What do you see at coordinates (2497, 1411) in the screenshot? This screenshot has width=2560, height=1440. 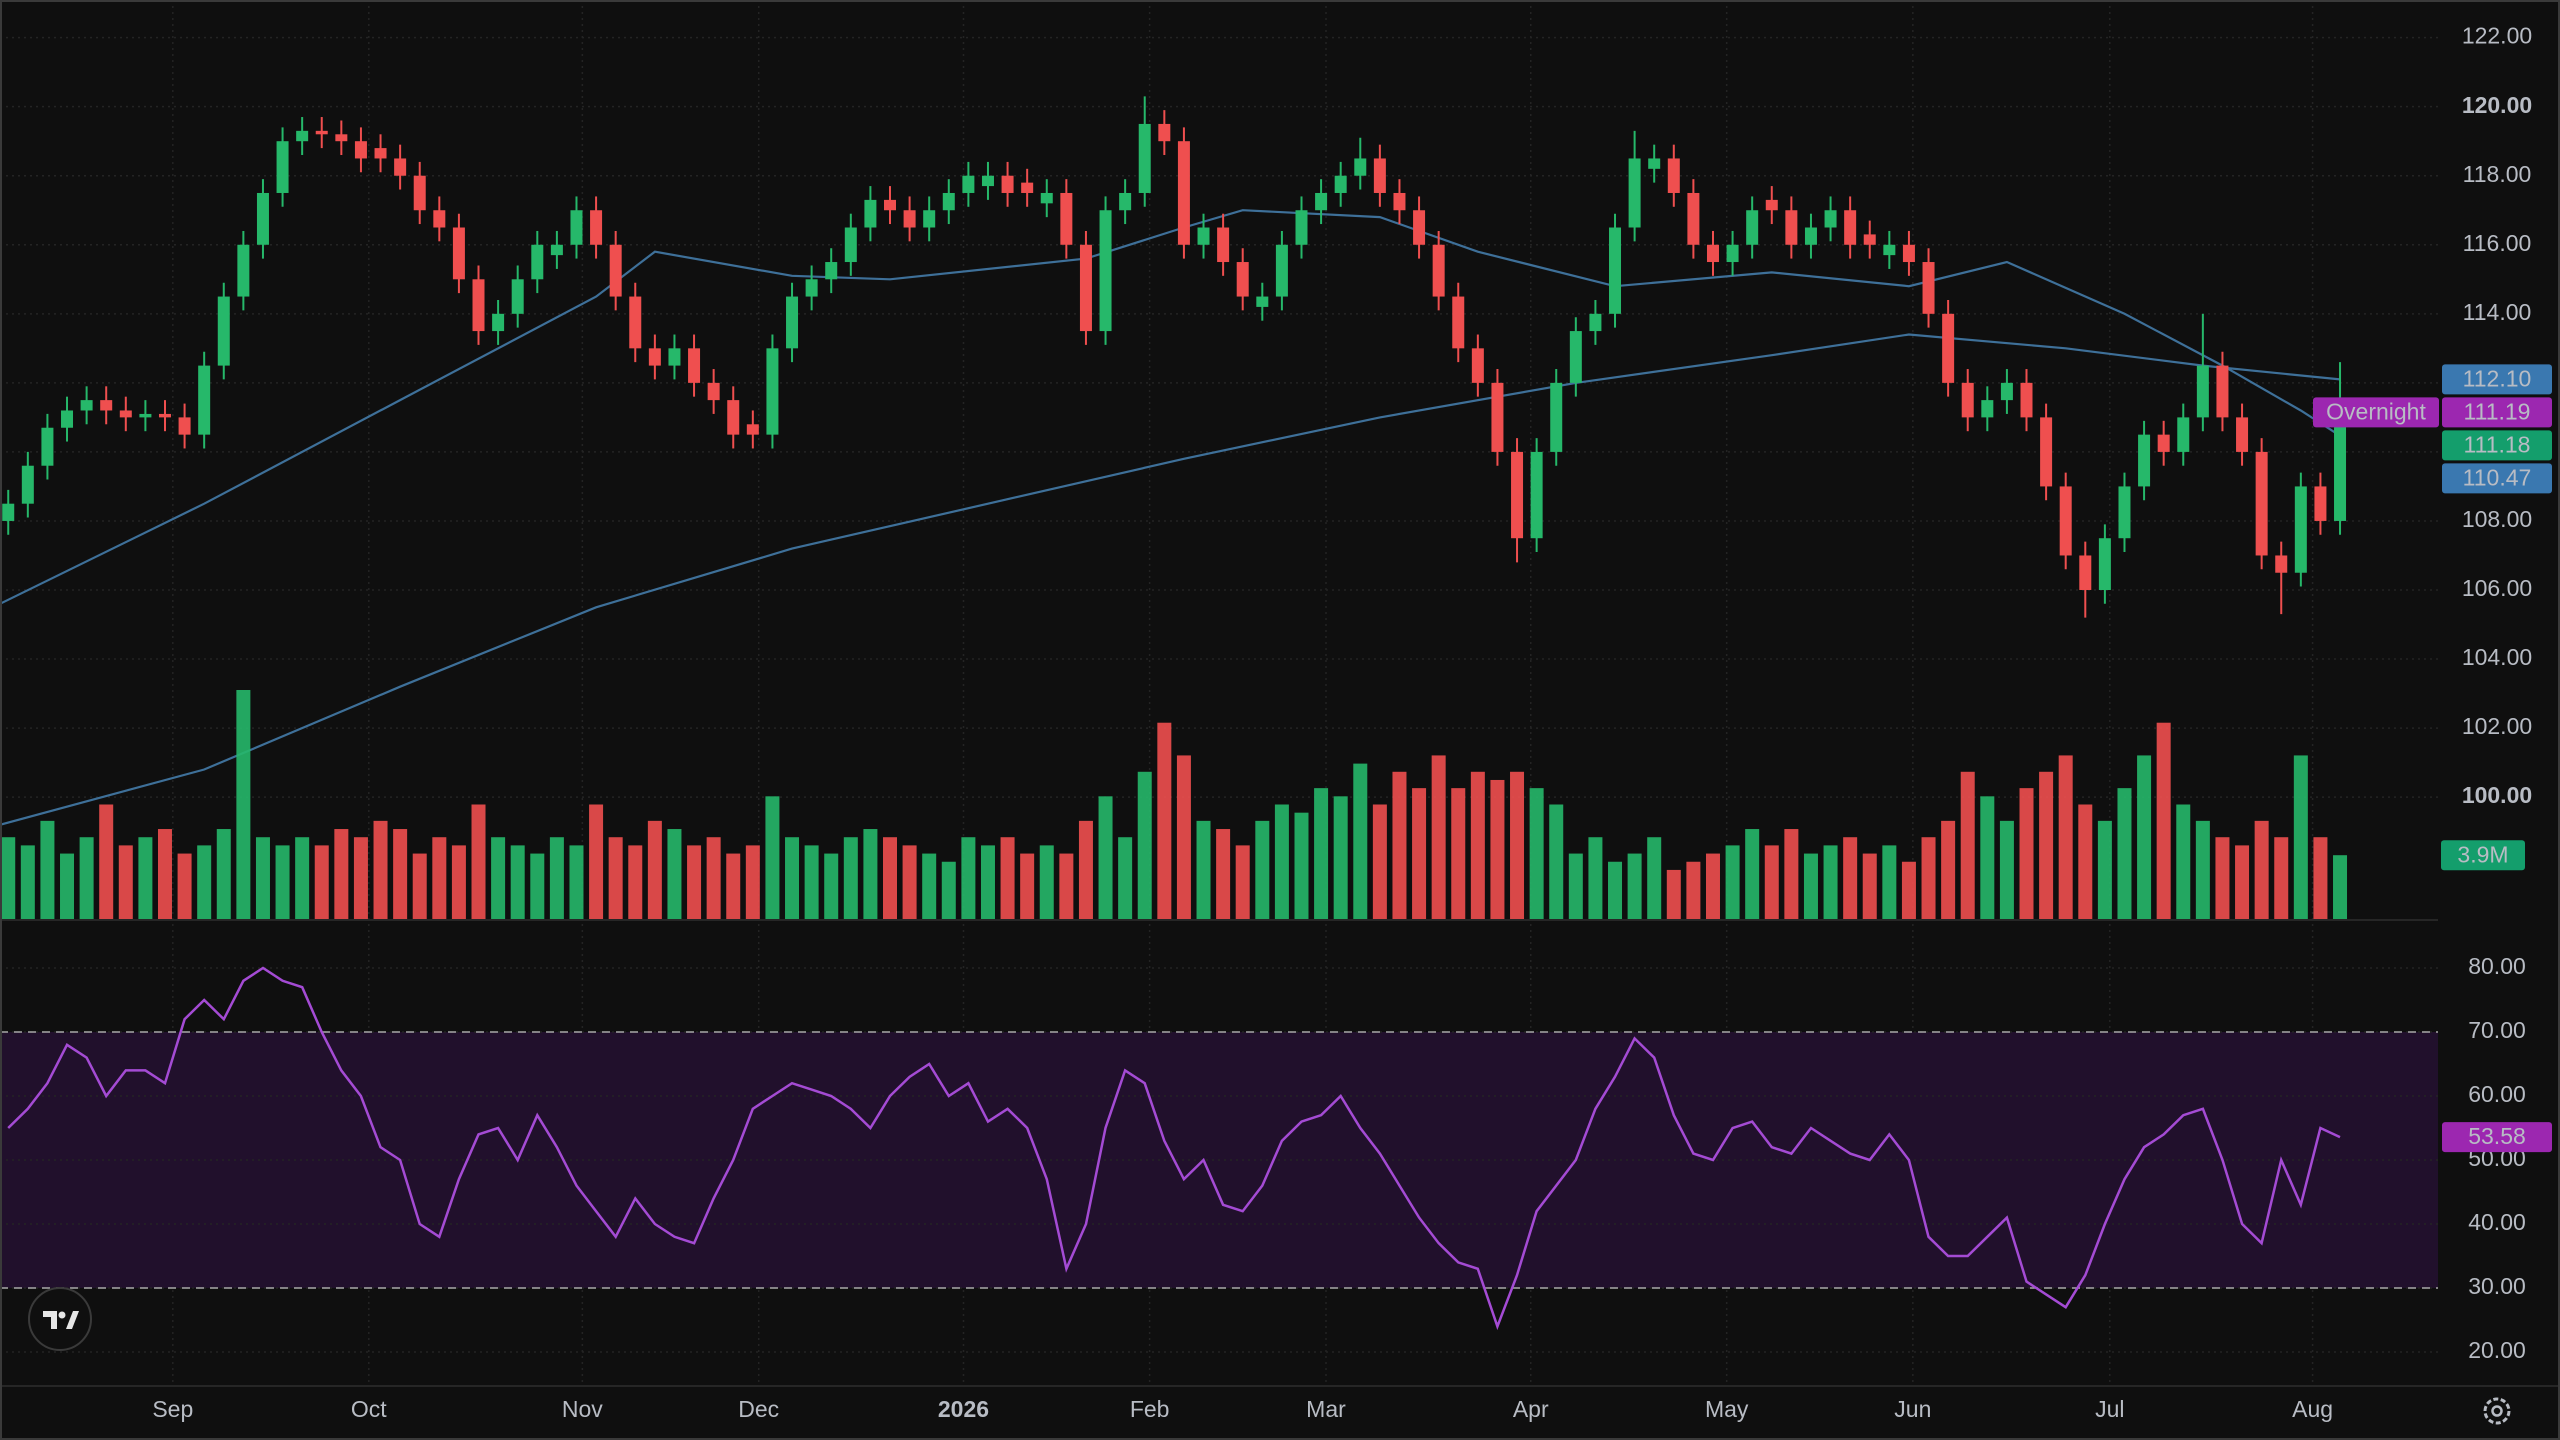 I see `settings-button` at bounding box center [2497, 1411].